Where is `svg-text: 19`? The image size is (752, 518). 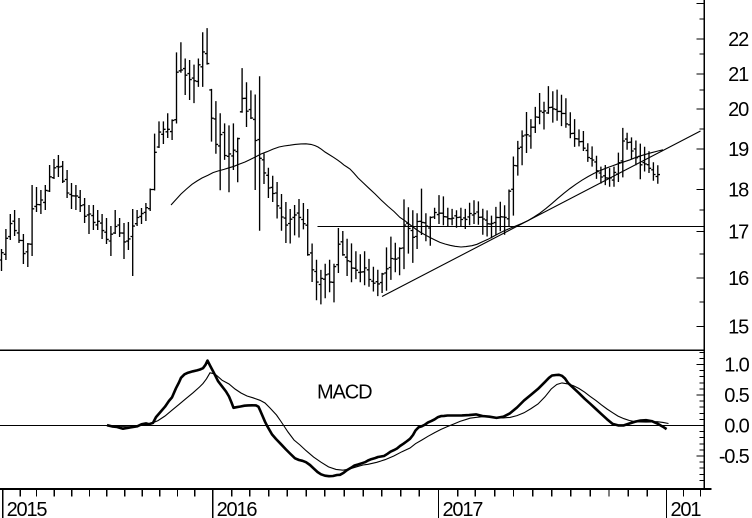
svg-text: 19 is located at coordinates (738, 150).